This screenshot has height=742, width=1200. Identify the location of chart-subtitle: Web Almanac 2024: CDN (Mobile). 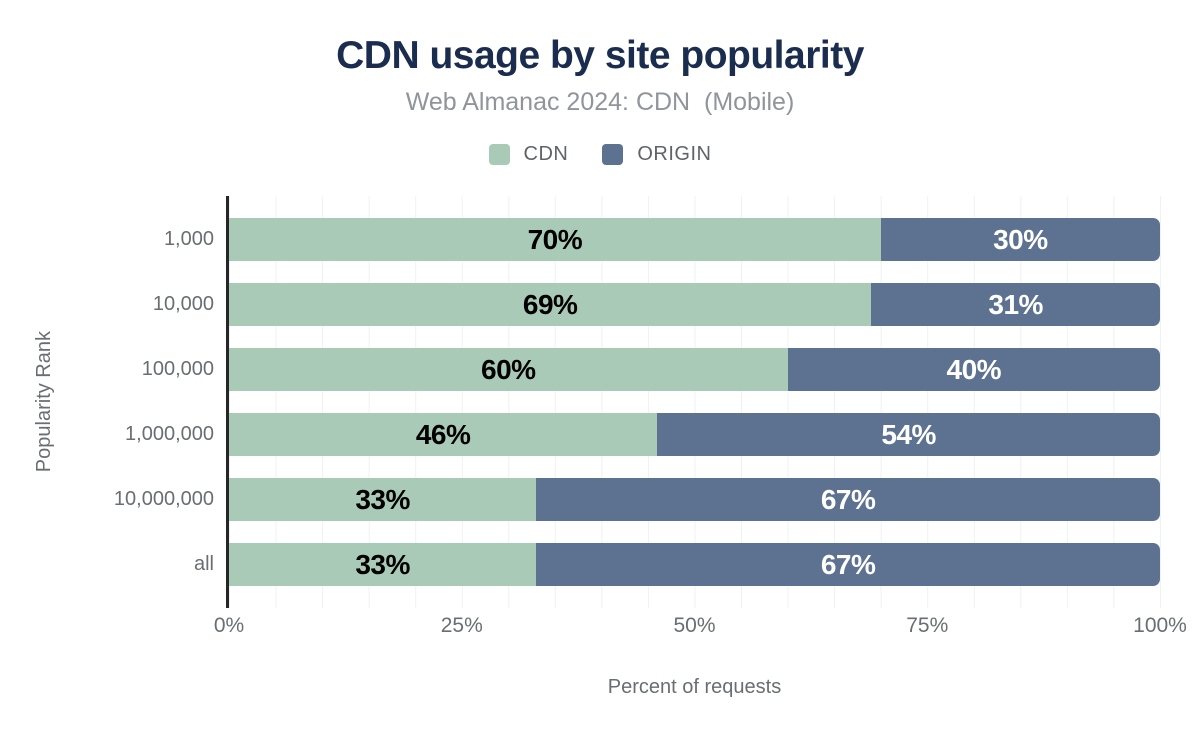
(600, 102).